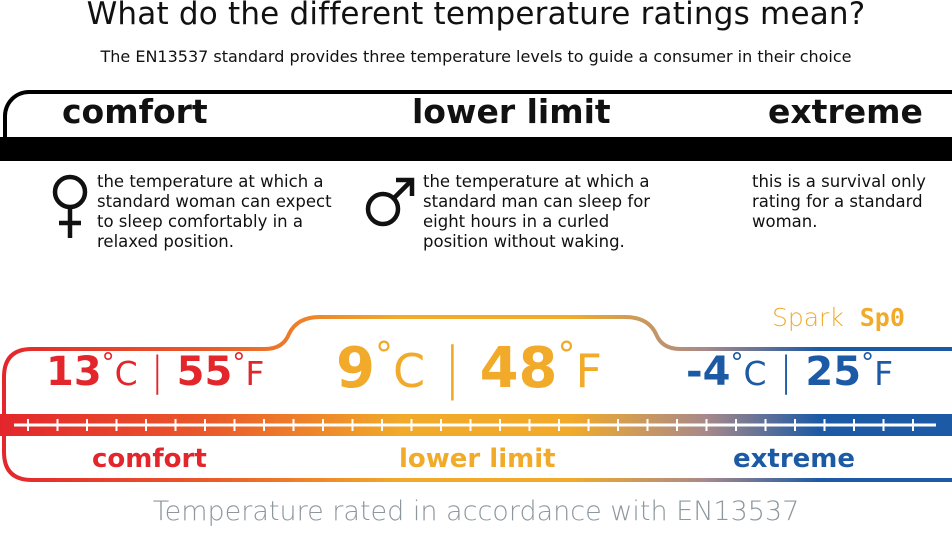 This screenshot has width=952, height=533. Describe the element at coordinates (149, 459) in the screenshot. I see `scale-label-comfort: comfort` at that location.